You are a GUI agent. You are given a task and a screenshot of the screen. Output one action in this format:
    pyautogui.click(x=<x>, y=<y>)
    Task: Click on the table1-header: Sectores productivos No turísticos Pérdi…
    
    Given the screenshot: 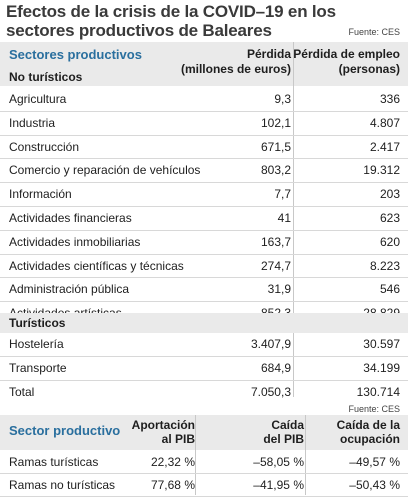 What is the action you would take?
    pyautogui.click(x=204, y=64)
    